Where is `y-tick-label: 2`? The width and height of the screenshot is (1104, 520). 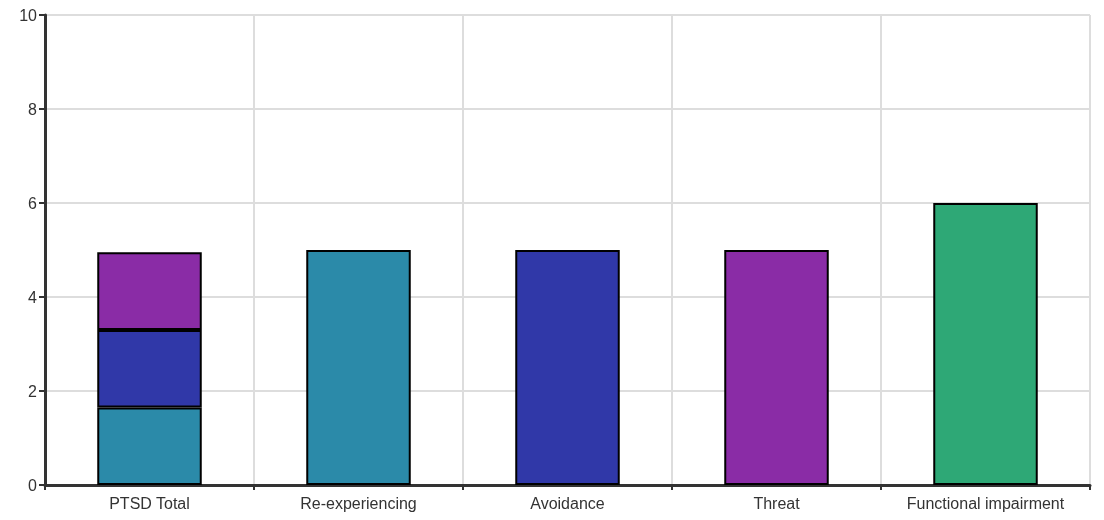 y-tick-label: 2 is located at coordinates (33, 391).